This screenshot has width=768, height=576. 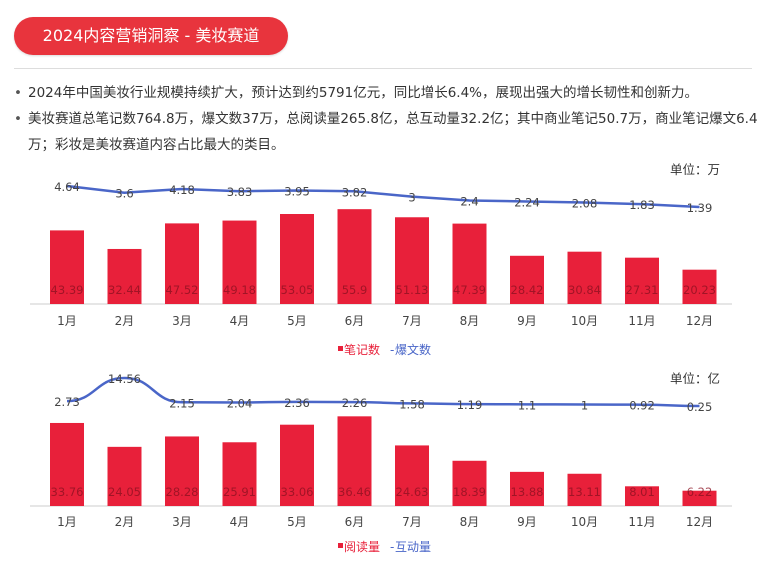 I want to click on line-value-label: 1.1, so click(x=527, y=405).